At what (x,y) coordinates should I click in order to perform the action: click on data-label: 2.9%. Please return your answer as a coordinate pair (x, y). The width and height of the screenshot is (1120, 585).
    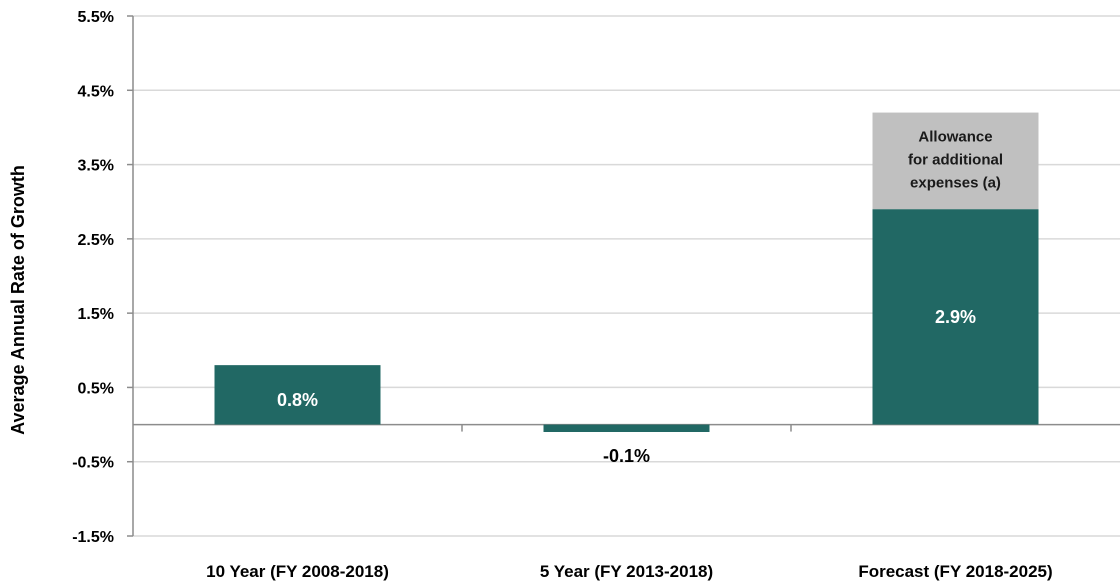
    Looking at the image, I should click on (955, 317).